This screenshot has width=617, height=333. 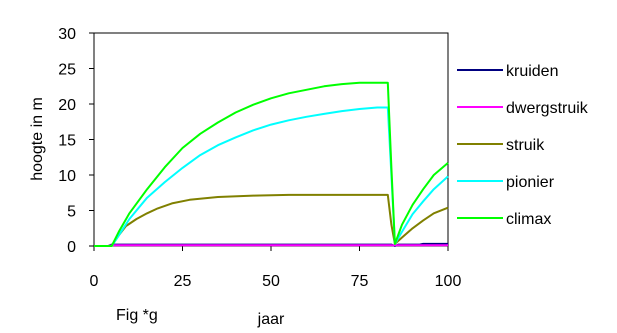 What do you see at coordinates (547, 108) in the screenshot?
I see `legend-label-dwergstruik: dwergstruik` at bounding box center [547, 108].